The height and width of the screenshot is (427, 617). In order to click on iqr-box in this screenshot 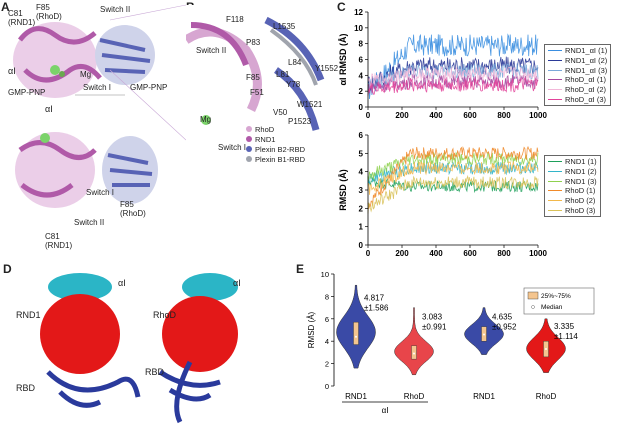, I will do `click(414, 352)`.